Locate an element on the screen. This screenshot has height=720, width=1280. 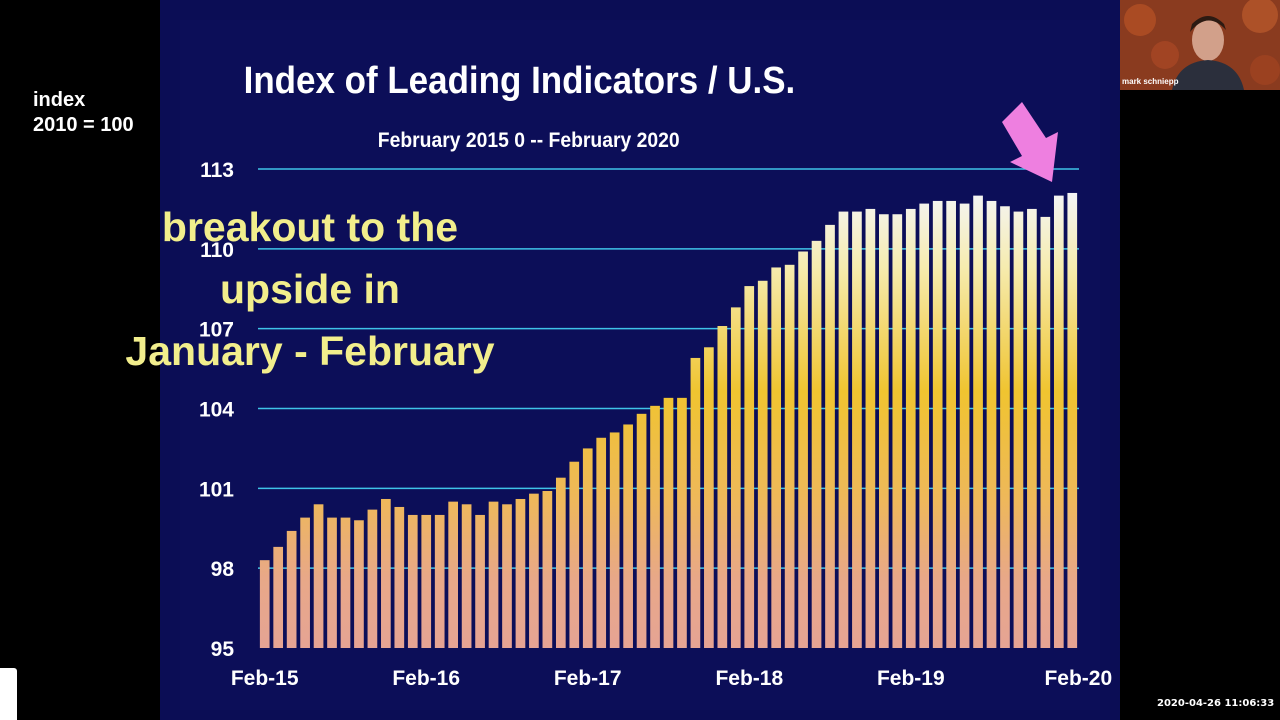
x-axis-ticks: Feb-15 Feb-16 Feb-17 Feb-18 Feb-19 Feb-20 is located at coordinates (671, 678).